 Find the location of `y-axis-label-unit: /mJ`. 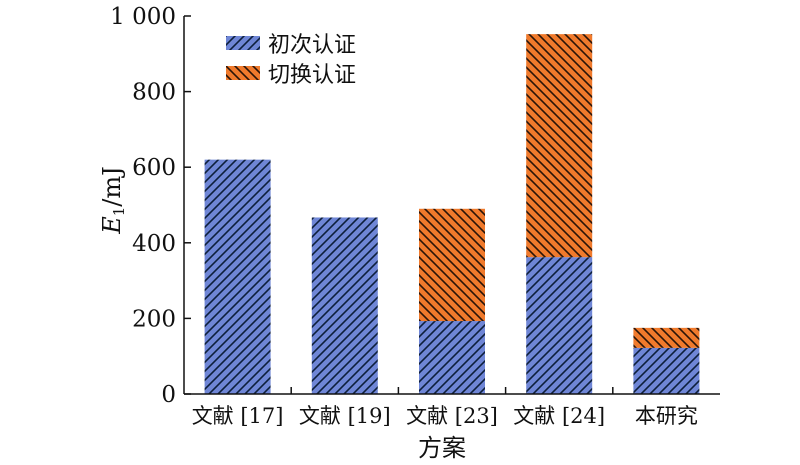

y-axis-label-unit: /mJ is located at coordinates (112, 186).